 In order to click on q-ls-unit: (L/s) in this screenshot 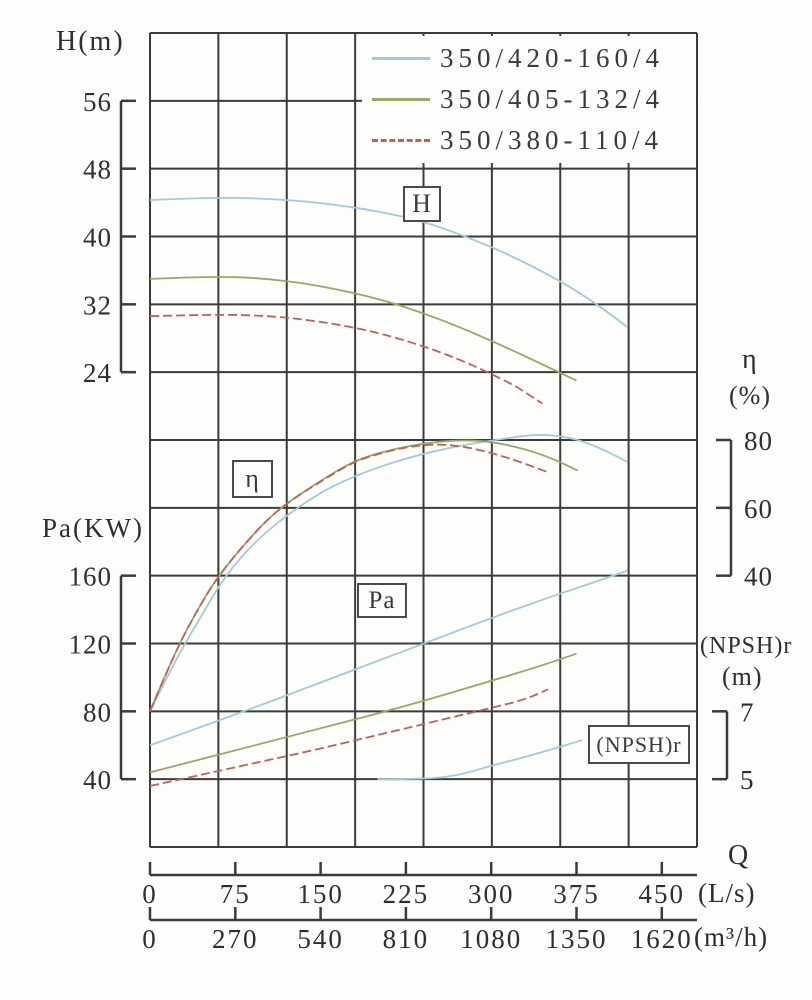, I will do `click(727, 893)`.